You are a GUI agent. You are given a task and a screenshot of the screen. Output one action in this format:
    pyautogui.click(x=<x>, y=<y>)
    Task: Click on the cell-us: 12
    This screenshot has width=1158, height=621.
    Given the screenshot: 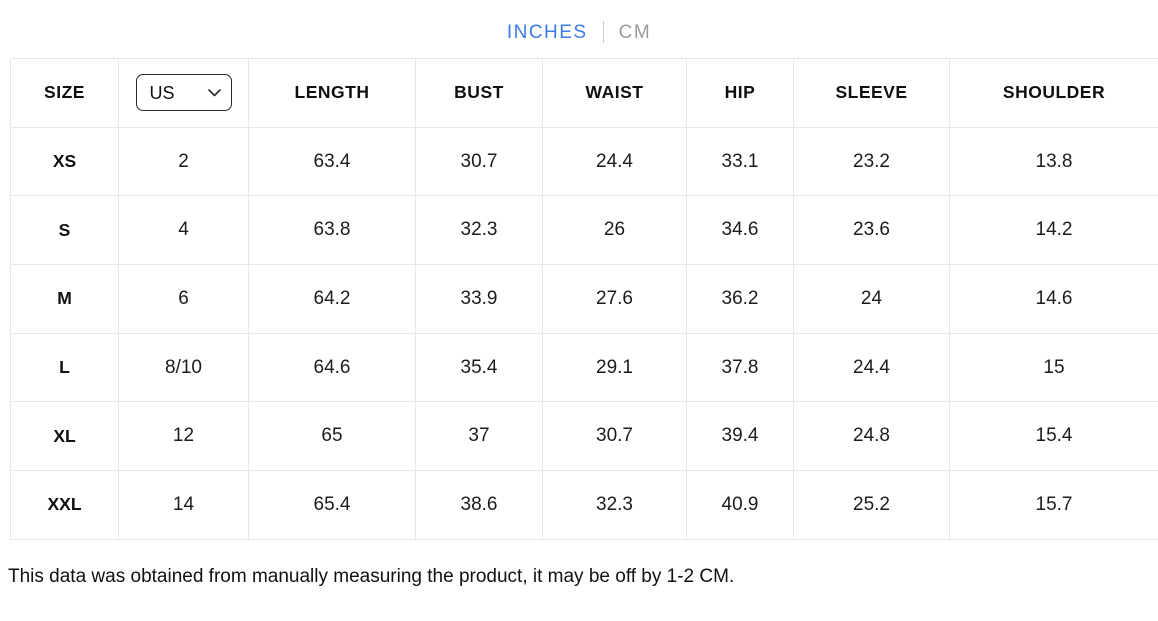 What is the action you would take?
    pyautogui.click(x=183, y=436)
    